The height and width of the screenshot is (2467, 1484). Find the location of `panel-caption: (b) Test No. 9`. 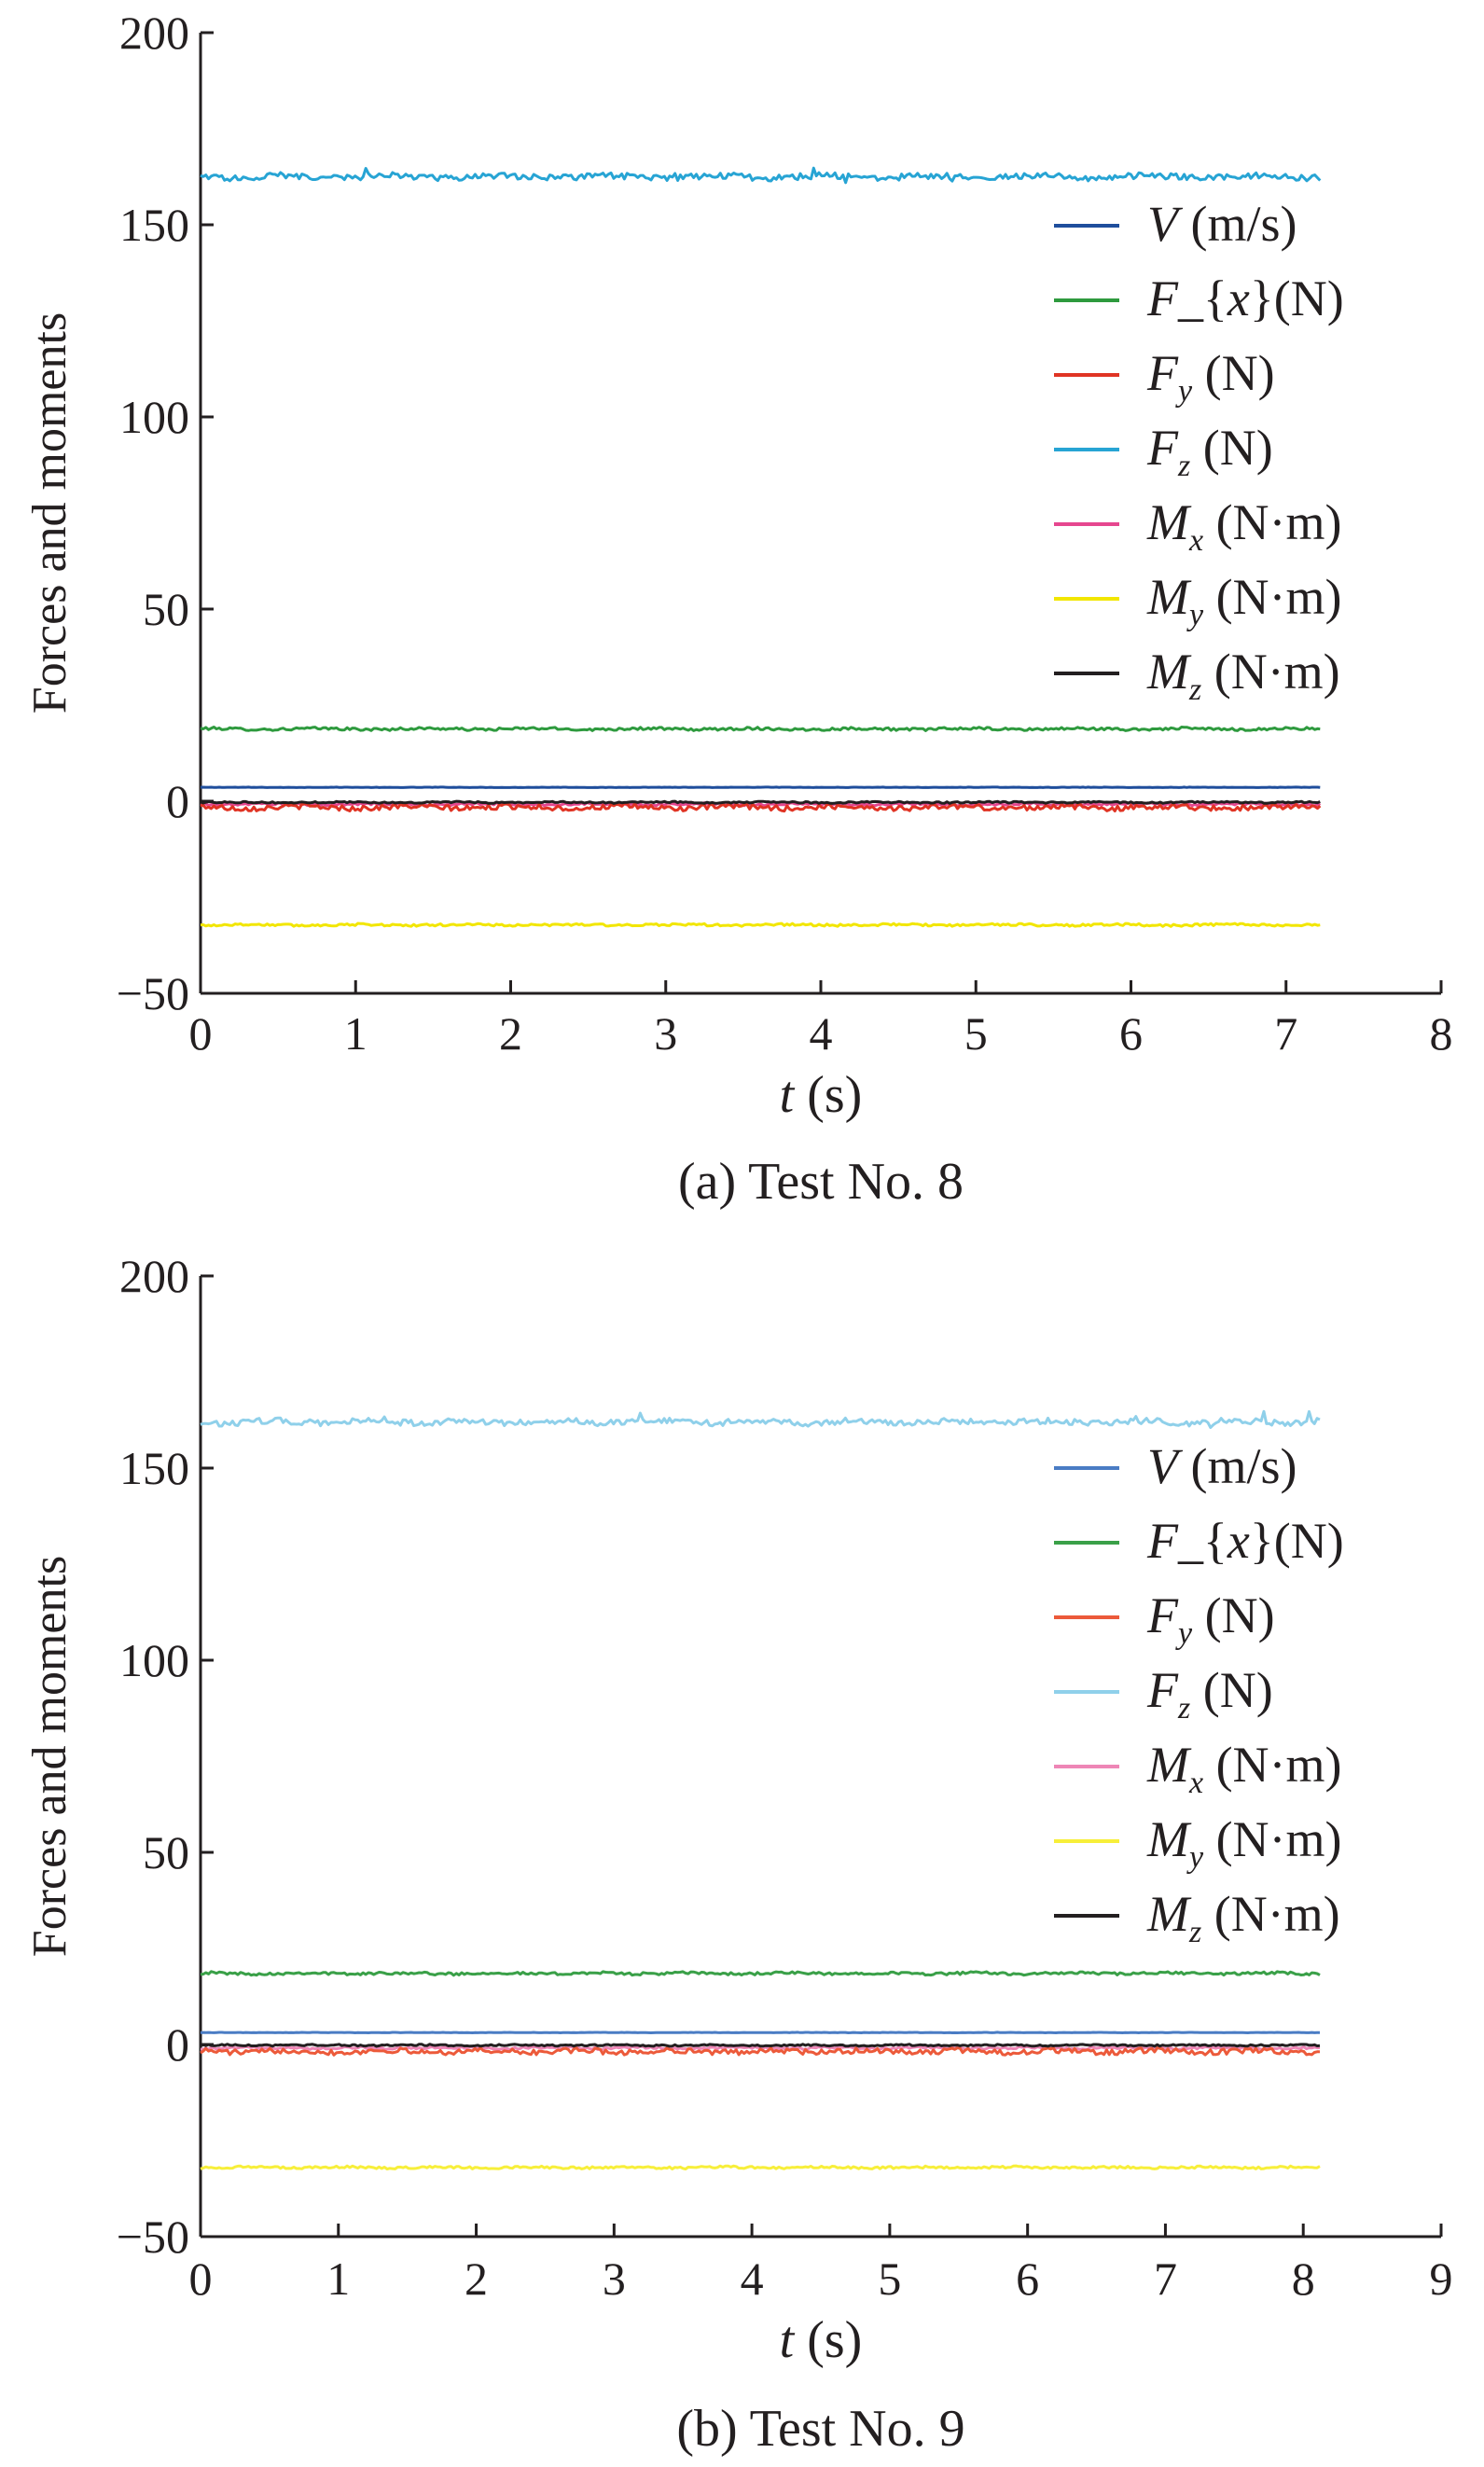

panel-caption: (b) Test No. 9 is located at coordinates (820, 2429).